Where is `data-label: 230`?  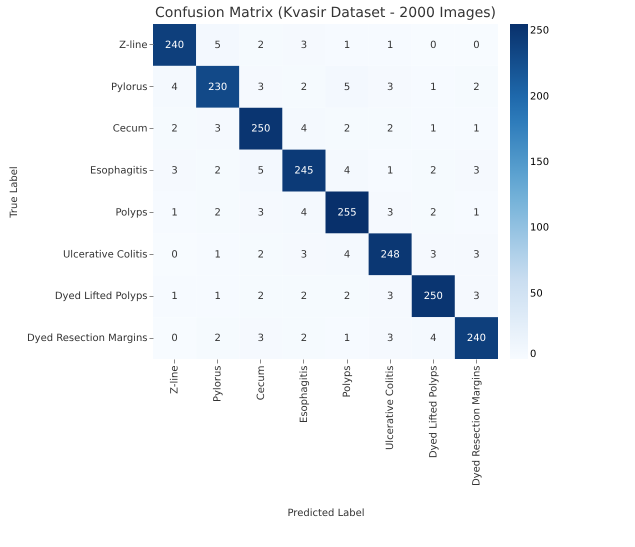
data-label: 230 is located at coordinates (218, 87).